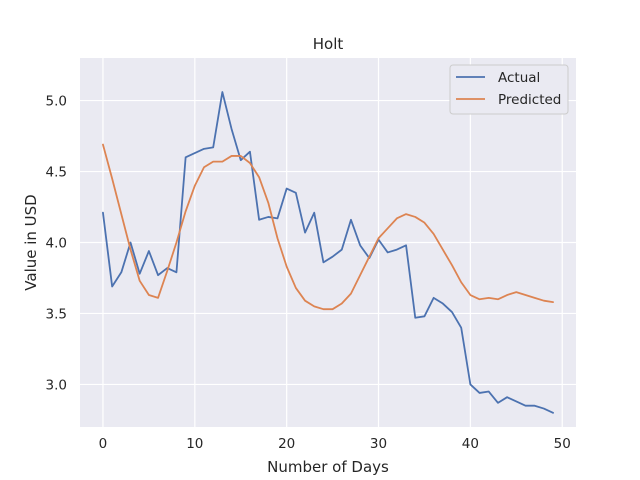 The image size is (640, 480). What do you see at coordinates (519, 78) in the screenshot?
I see `legend-label-actual: Actual` at bounding box center [519, 78].